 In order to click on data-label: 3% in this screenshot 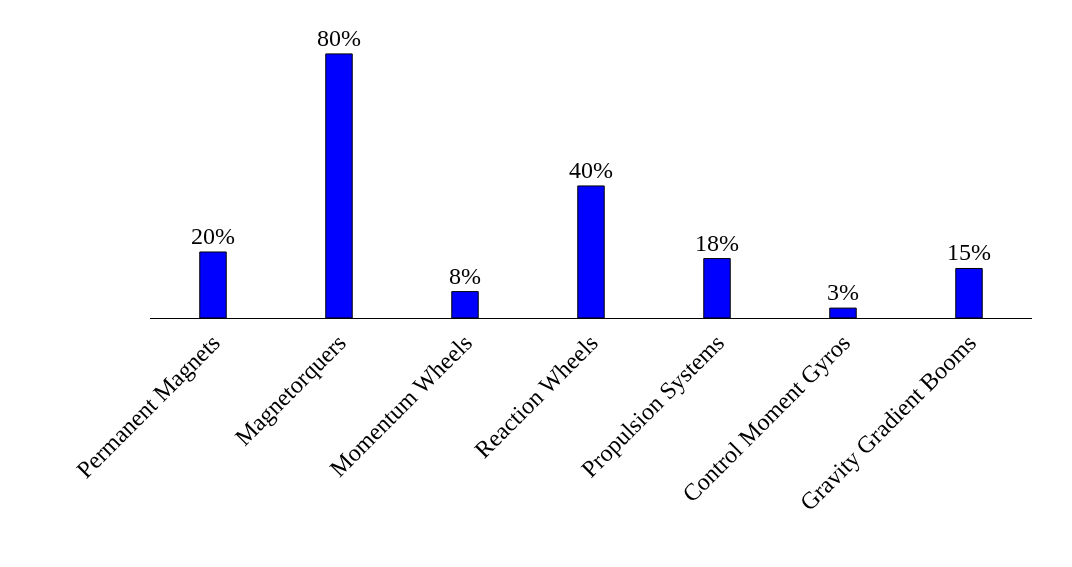, I will do `click(843, 292)`.